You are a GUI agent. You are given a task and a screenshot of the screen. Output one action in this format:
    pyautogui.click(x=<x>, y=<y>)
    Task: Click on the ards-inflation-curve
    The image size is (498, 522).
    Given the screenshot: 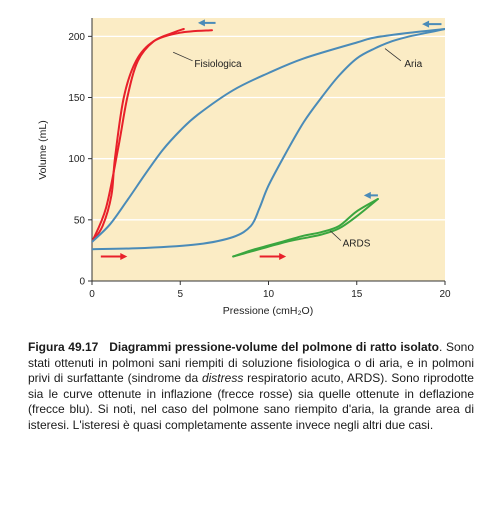 What is the action you would take?
    pyautogui.click(x=305, y=228)
    